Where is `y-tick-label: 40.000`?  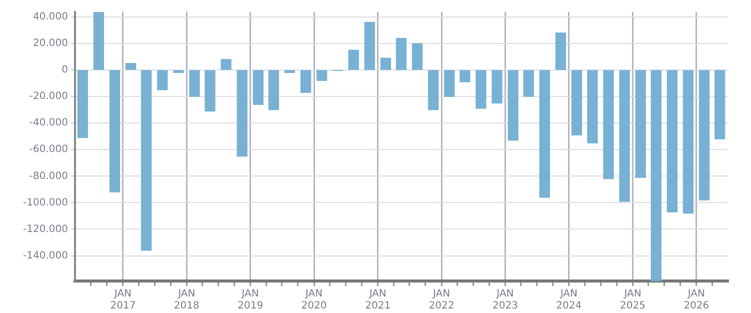
y-tick-label: 40.000 is located at coordinates (50, 17).